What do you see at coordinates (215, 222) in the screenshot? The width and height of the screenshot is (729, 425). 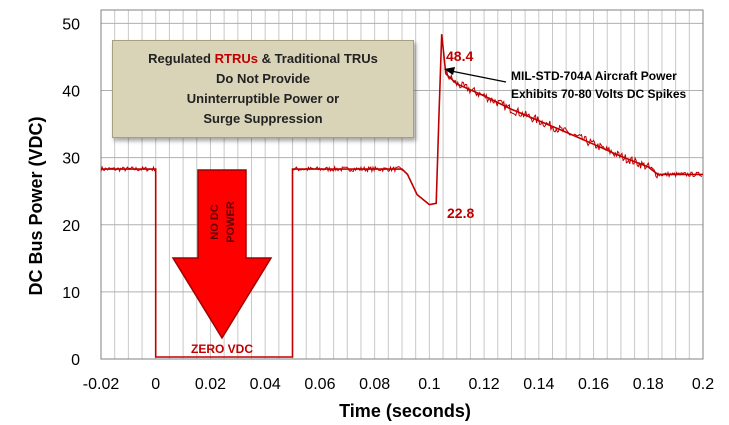 I see `arrow-label-no-dc: NO DC` at bounding box center [215, 222].